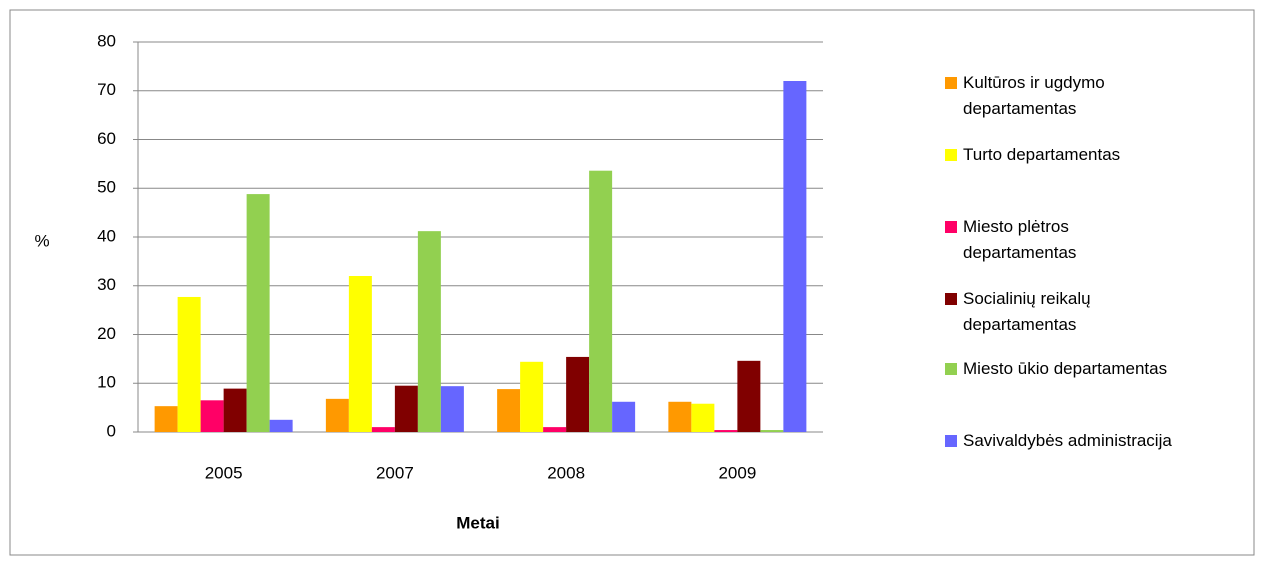 Image resolution: width=1264 pixels, height=568 pixels. Describe the element at coordinates (224, 472) in the screenshot. I see `x-tick-label: 2005` at that location.